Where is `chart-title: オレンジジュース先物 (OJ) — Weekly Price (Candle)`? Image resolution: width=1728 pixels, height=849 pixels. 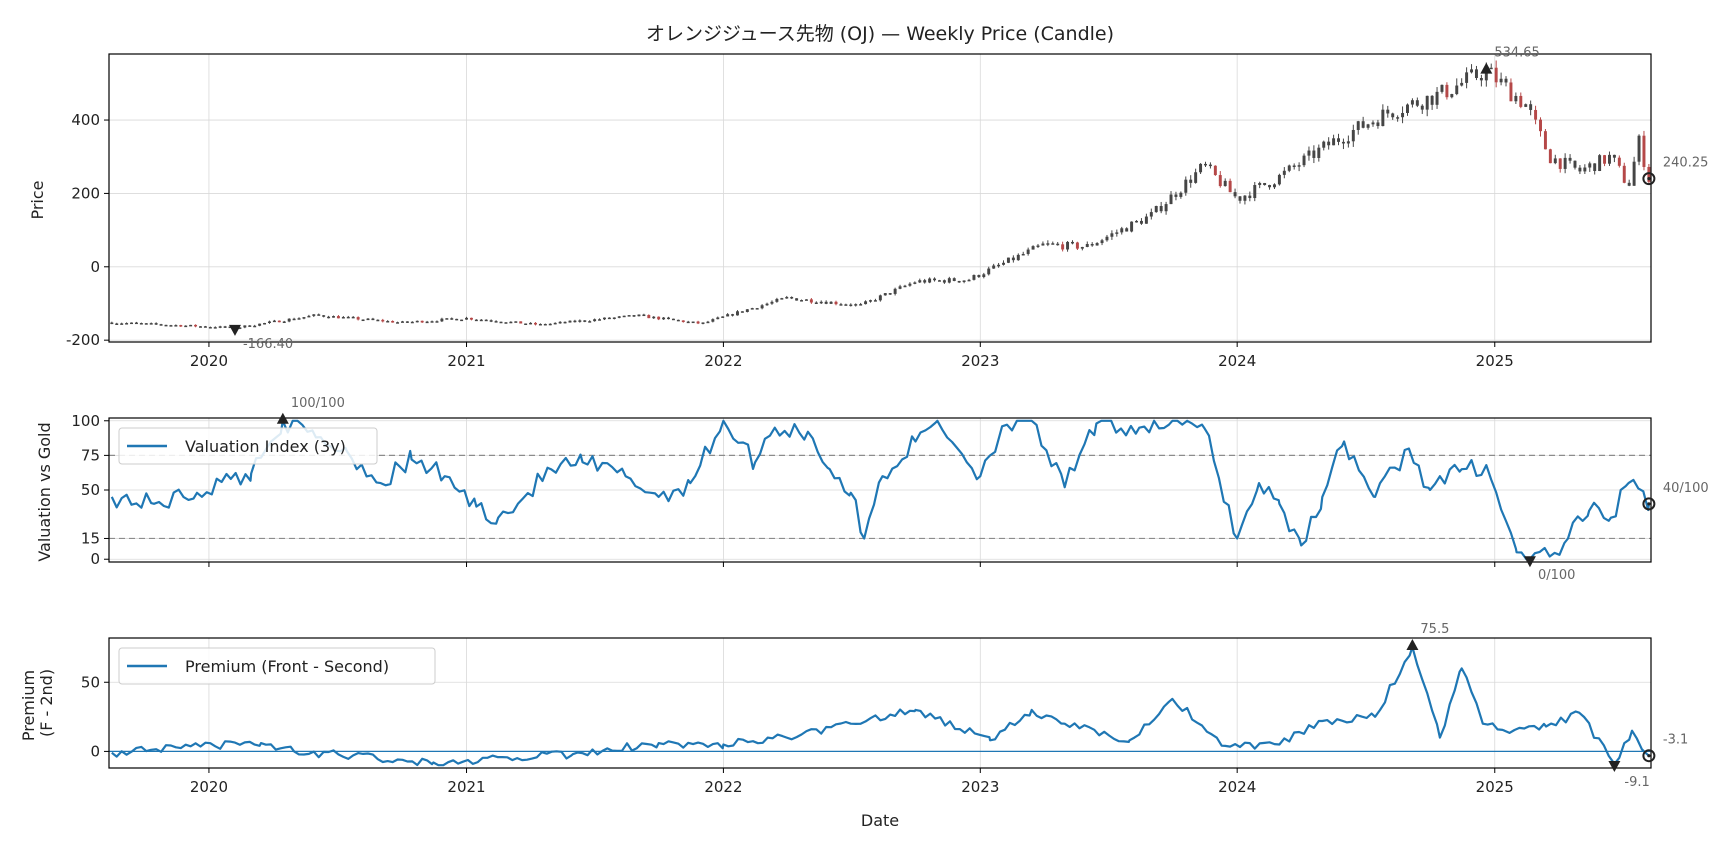 chart-title: オレンジジュース先物 (OJ) — Weekly Price (Candle) is located at coordinates (880, 34).